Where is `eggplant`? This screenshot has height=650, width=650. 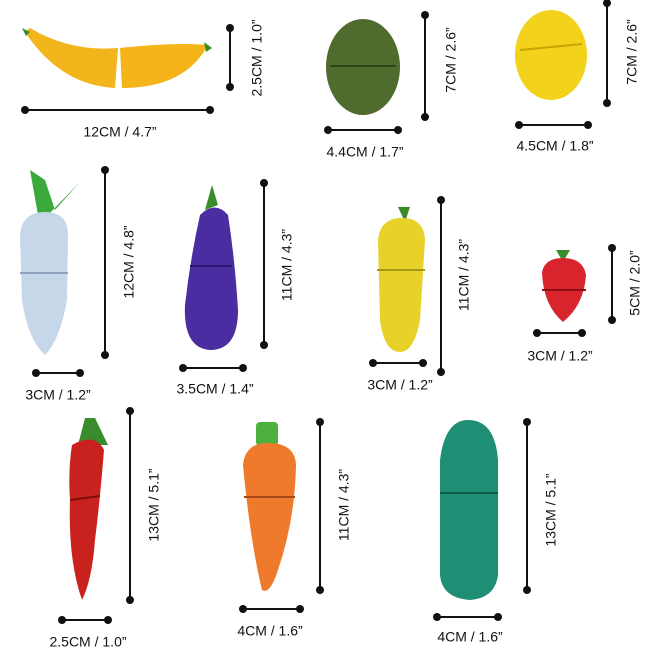
eggplant is located at coordinates (211, 267).